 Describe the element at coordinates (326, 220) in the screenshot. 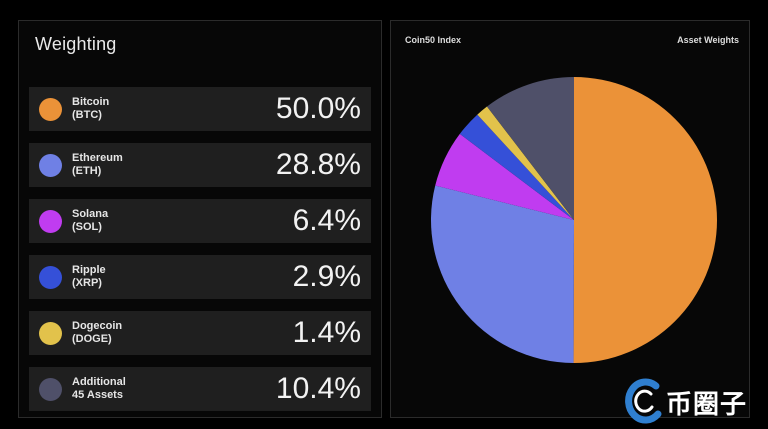

I see `asset-weight: 6.4%` at that location.